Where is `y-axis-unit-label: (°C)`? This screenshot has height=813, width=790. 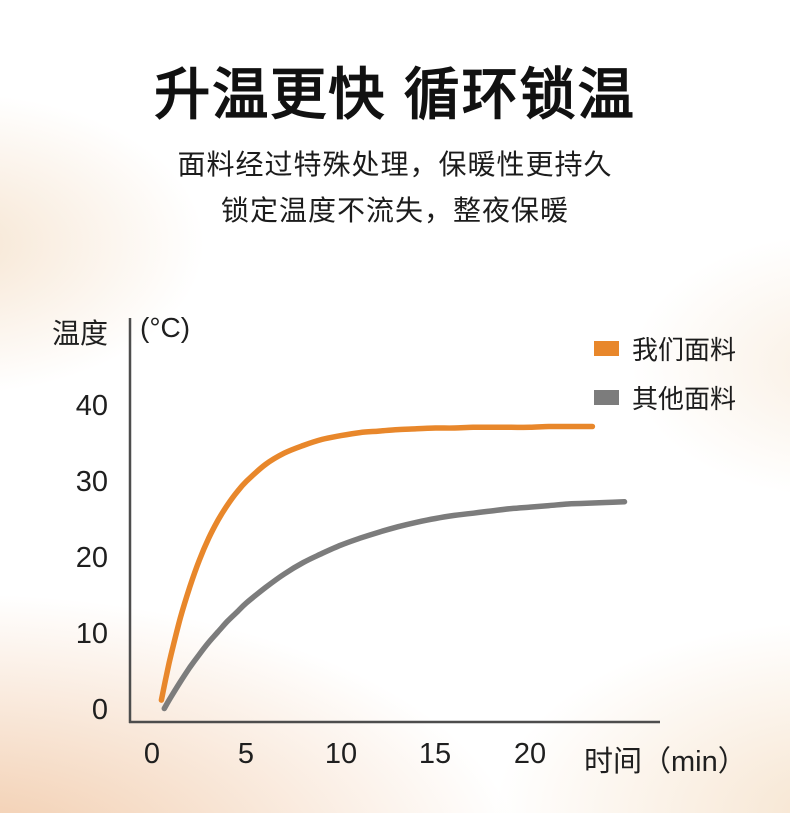 y-axis-unit-label: (°C) is located at coordinates (165, 327).